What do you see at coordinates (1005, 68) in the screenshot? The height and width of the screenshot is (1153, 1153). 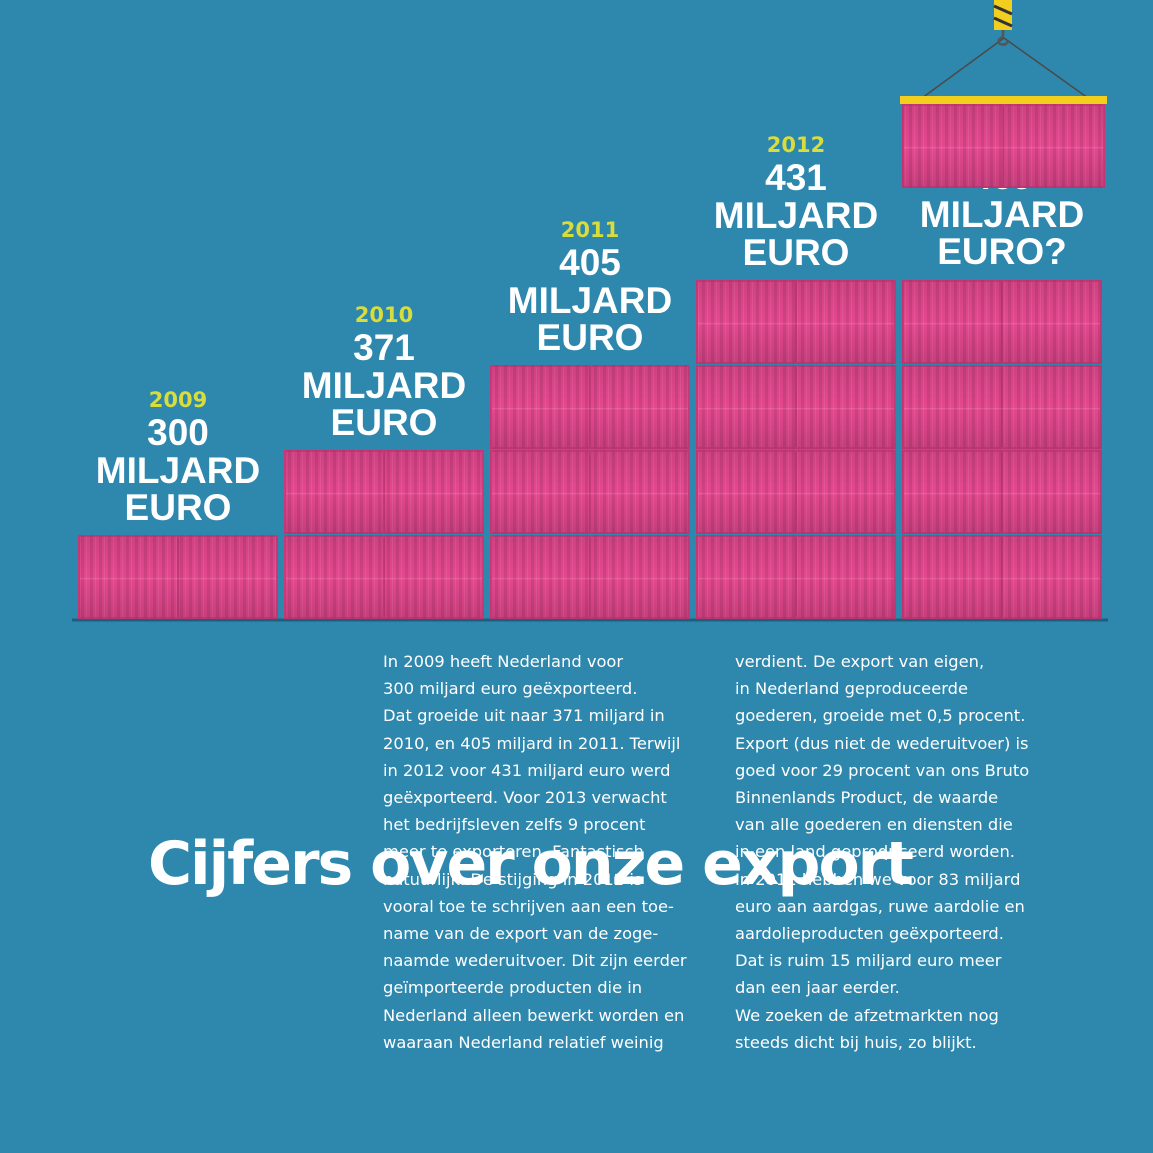 I see `crane-cables` at bounding box center [1005, 68].